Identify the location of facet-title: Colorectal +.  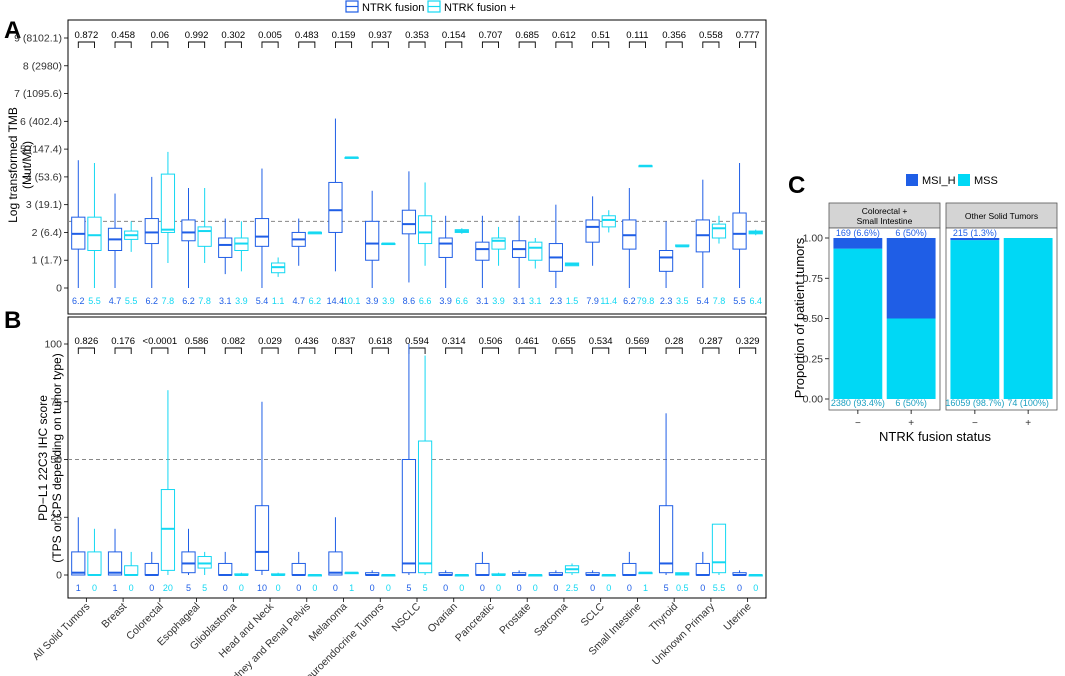
(885, 211).